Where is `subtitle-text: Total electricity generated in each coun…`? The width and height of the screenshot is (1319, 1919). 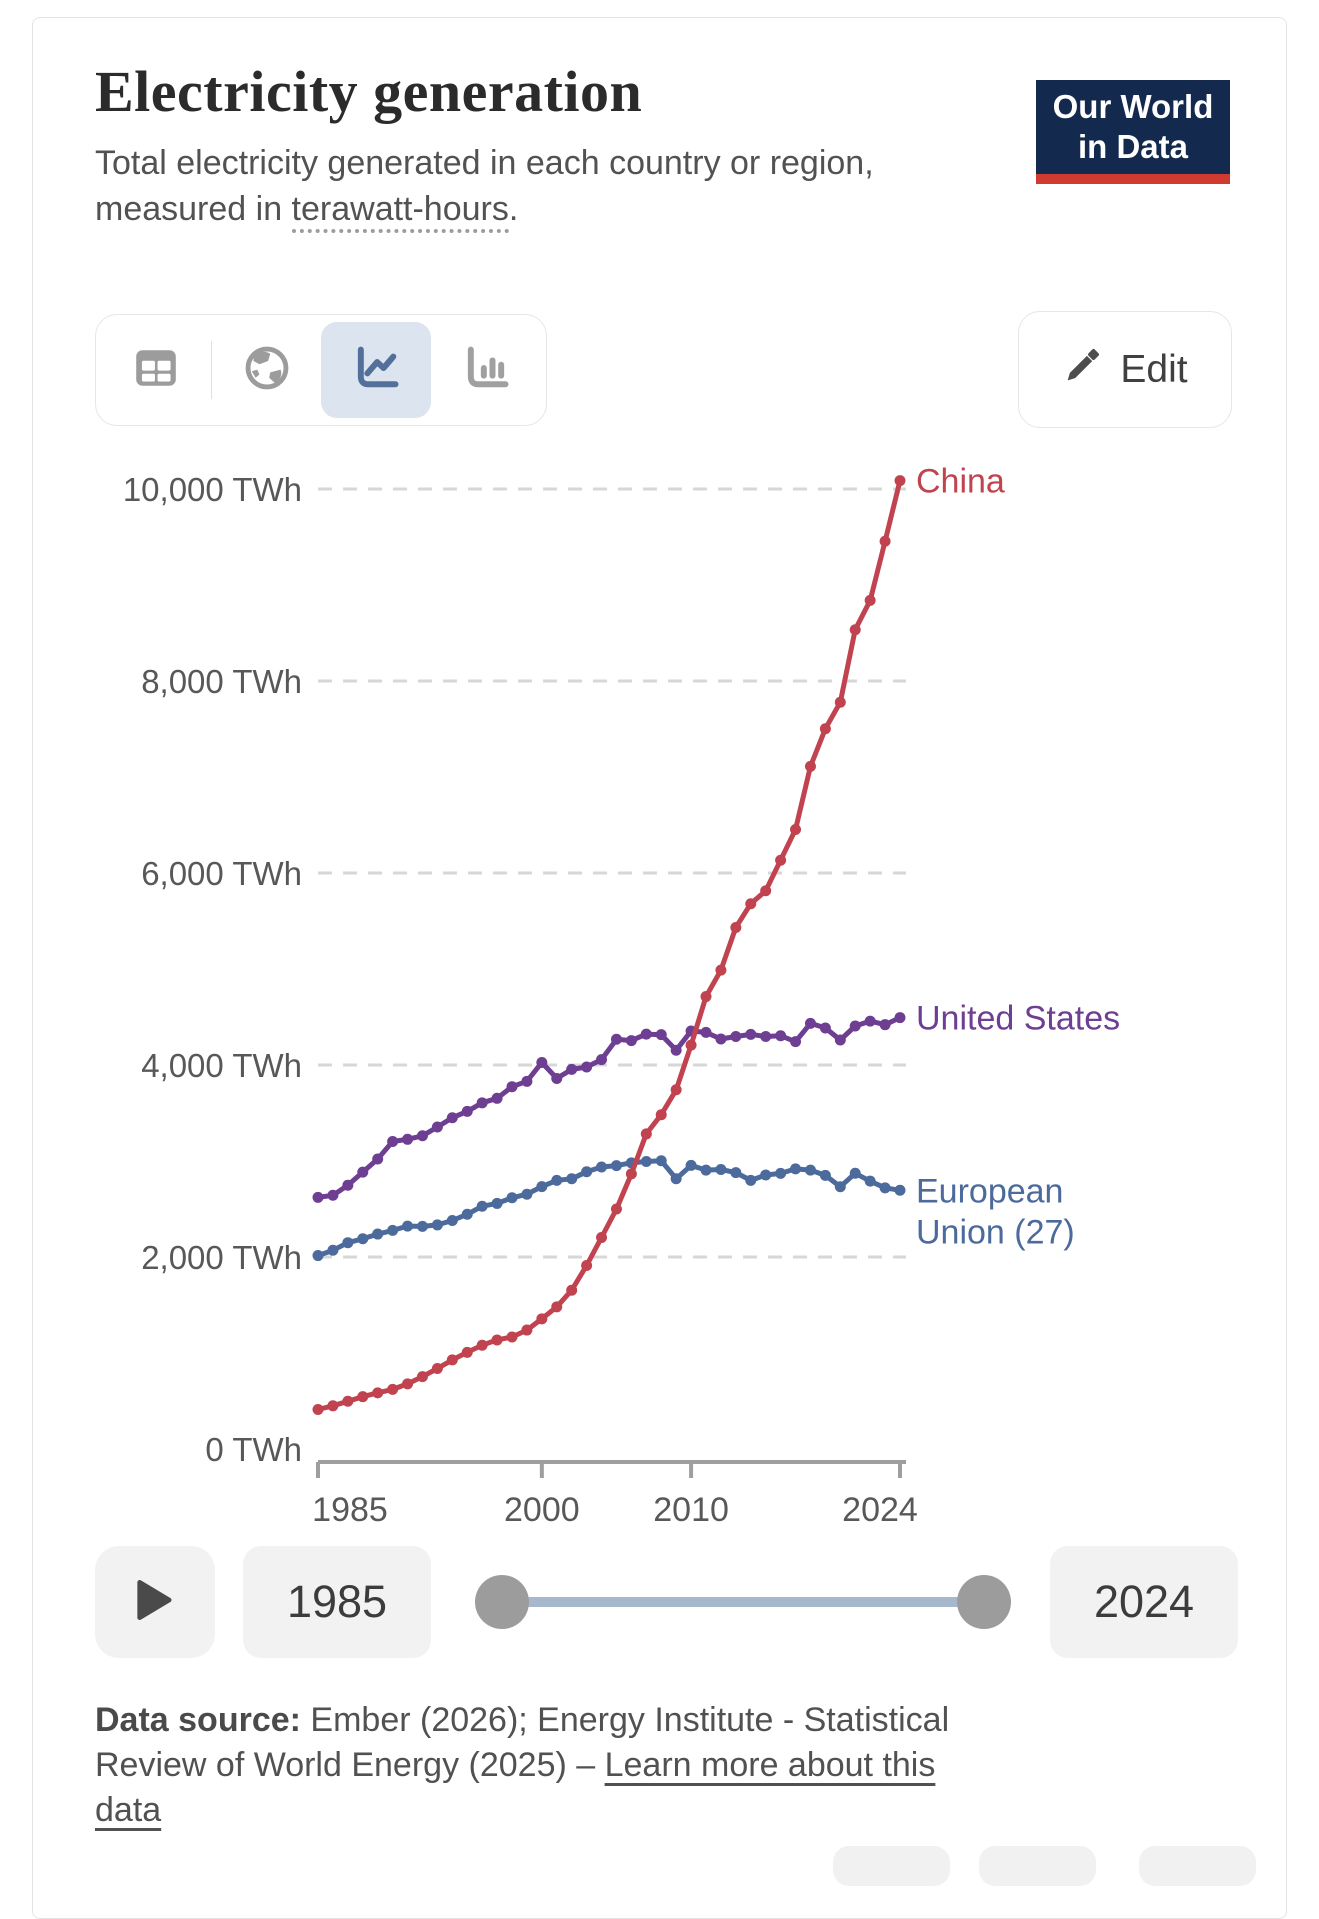 subtitle-text: Total electricity generated in each coun… is located at coordinates (484, 186).